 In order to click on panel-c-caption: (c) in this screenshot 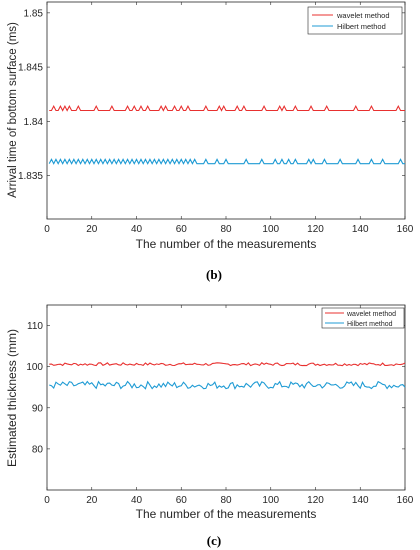, I will do `click(214, 540)`.